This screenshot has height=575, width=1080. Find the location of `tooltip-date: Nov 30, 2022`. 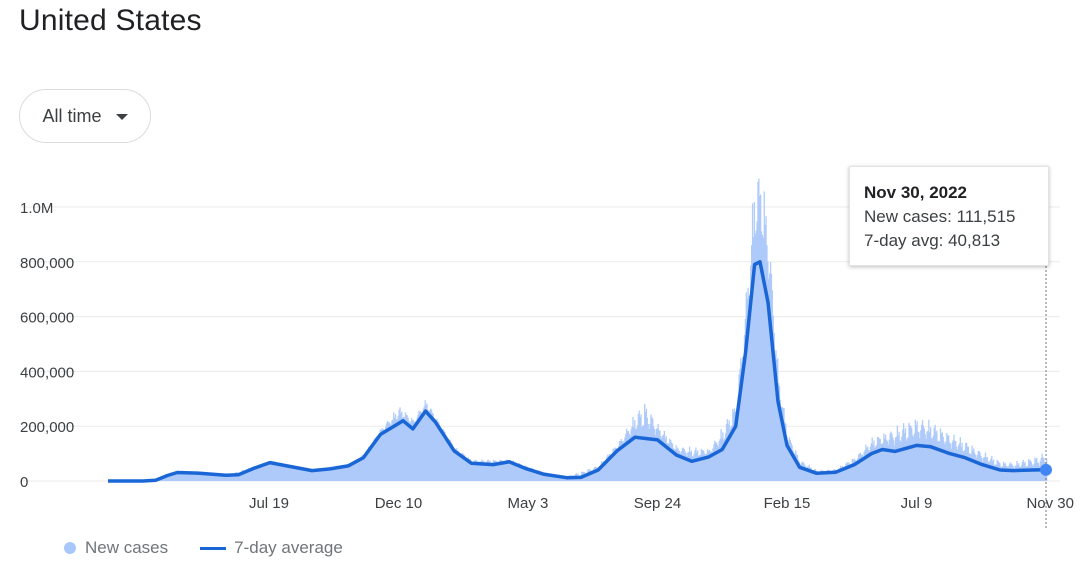

tooltip-date: Nov 30, 2022 is located at coordinates (916, 192).